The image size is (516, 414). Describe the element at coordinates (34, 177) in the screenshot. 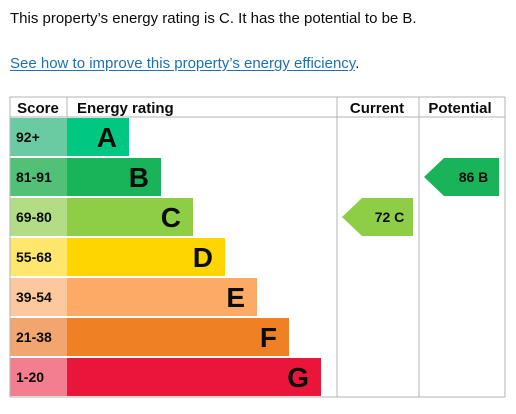

I see `band-b-range: 81-91` at that location.